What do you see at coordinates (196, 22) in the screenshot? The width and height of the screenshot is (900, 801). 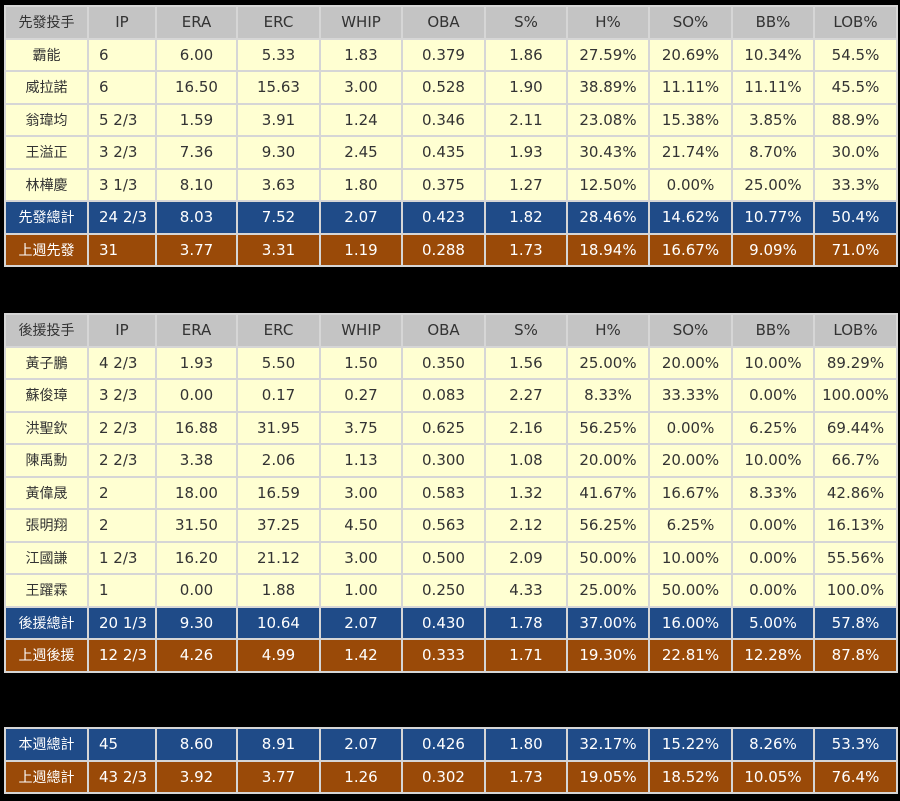 I see `column-header: ERA` at bounding box center [196, 22].